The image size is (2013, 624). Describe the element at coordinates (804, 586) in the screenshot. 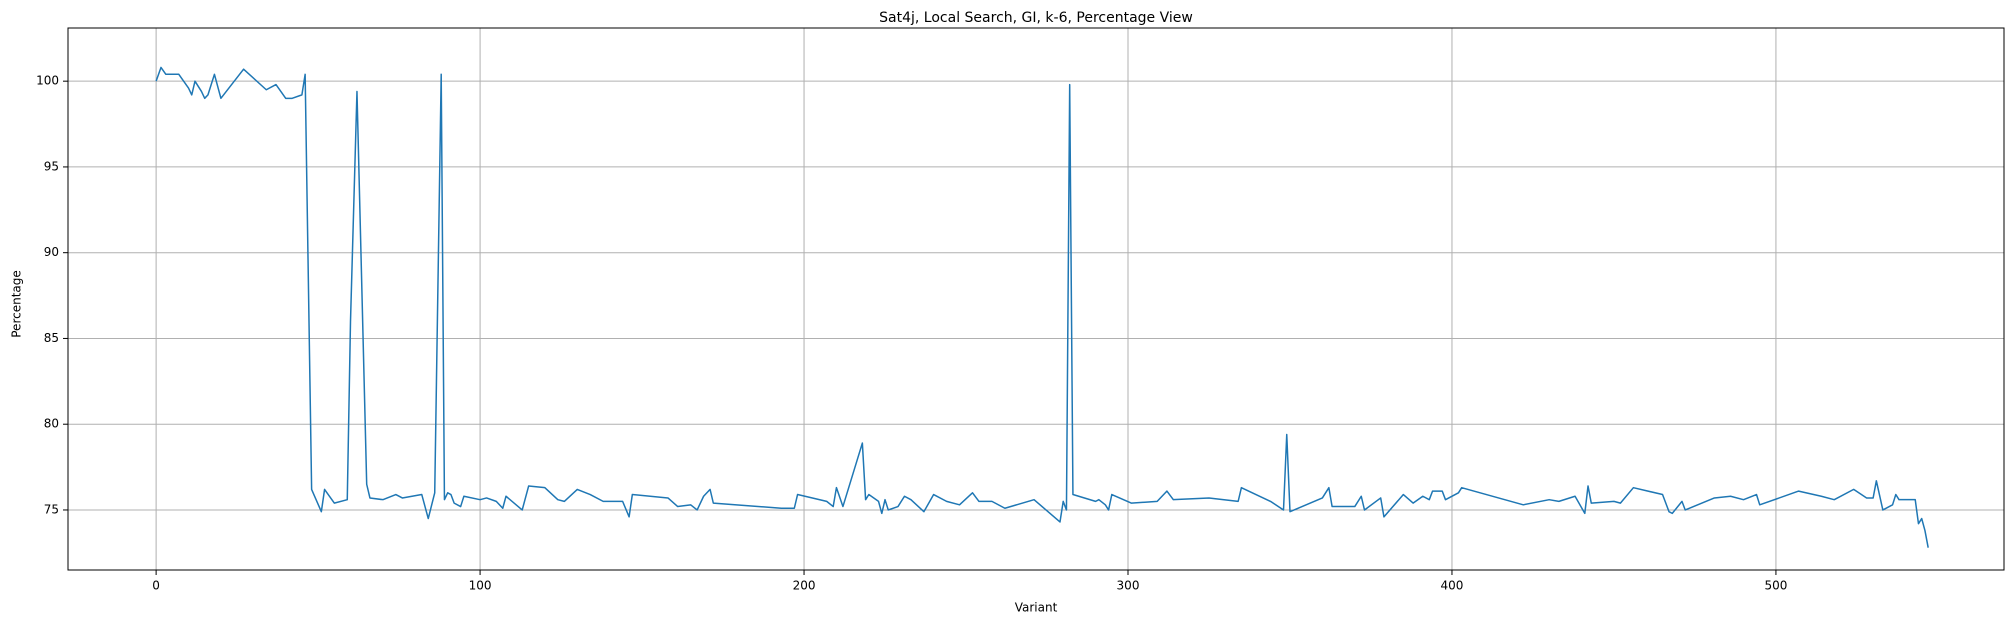

I see `x-tick-label: 200` at that location.